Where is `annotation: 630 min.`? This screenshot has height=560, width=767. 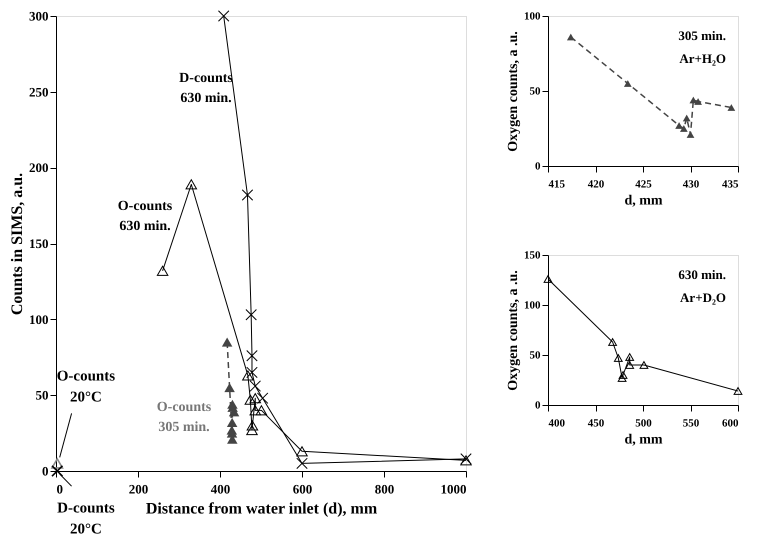
annotation: 630 min. is located at coordinates (702, 274).